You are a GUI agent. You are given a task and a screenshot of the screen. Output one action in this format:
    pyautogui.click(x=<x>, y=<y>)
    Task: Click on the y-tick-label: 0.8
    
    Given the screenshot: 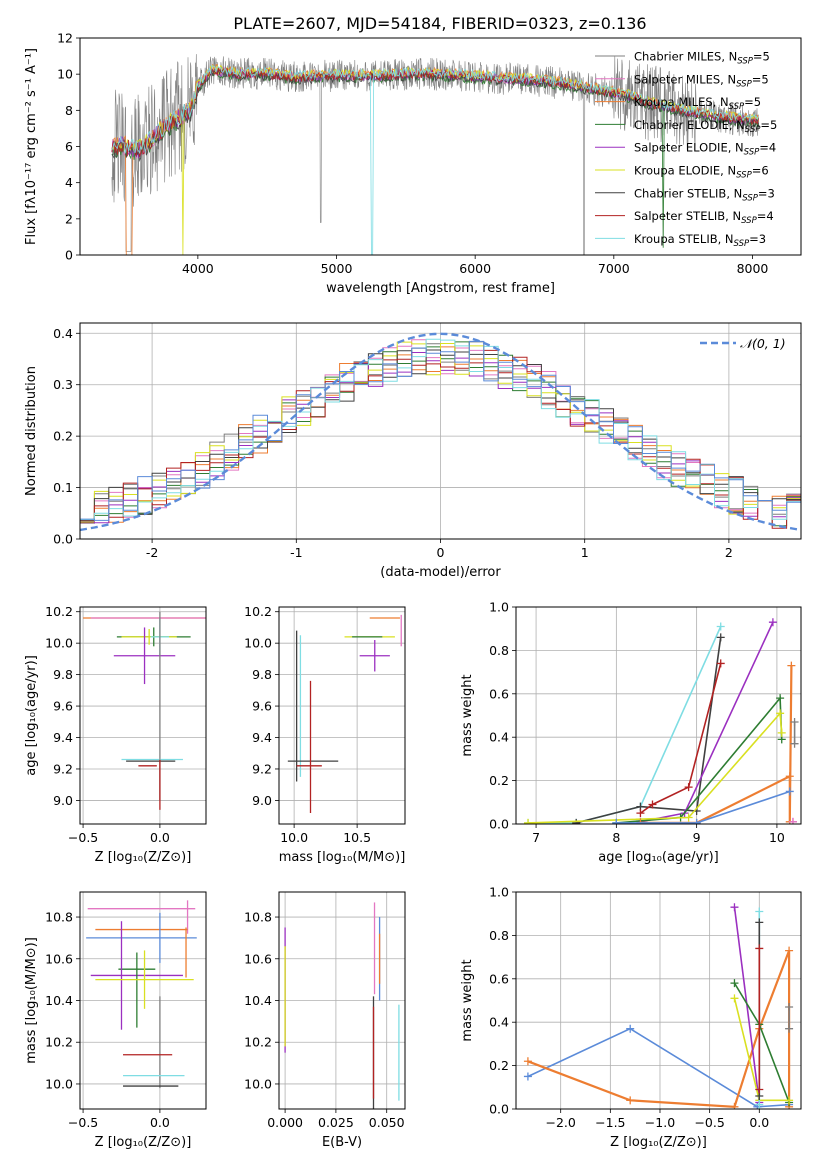 What is the action you would take?
    pyautogui.click(x=499, y=650)
    